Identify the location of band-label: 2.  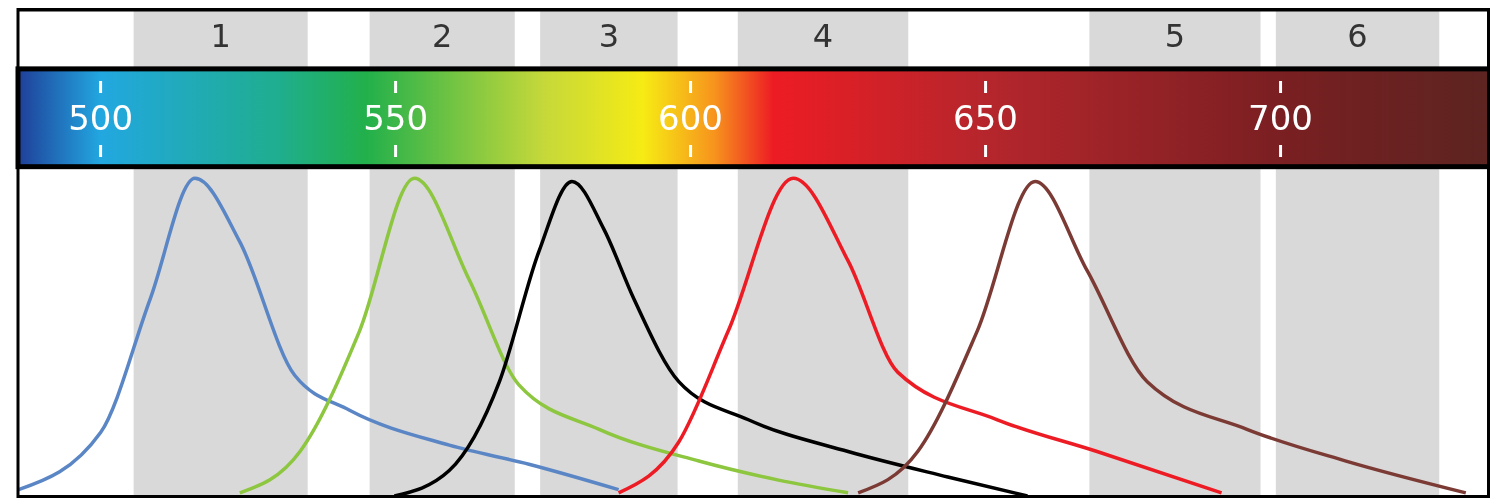
(442, 35).